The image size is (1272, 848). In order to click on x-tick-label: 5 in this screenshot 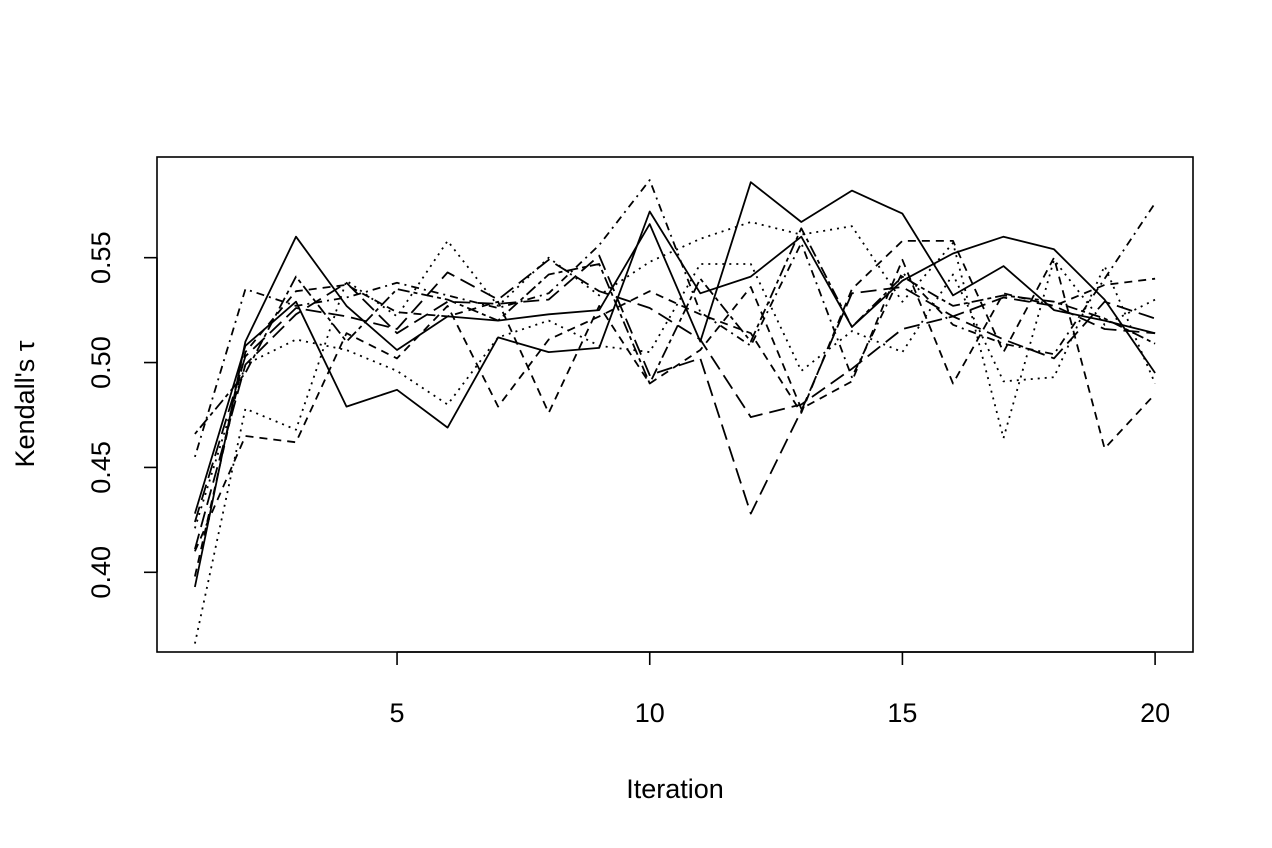, I will do `click(397, 713)`.